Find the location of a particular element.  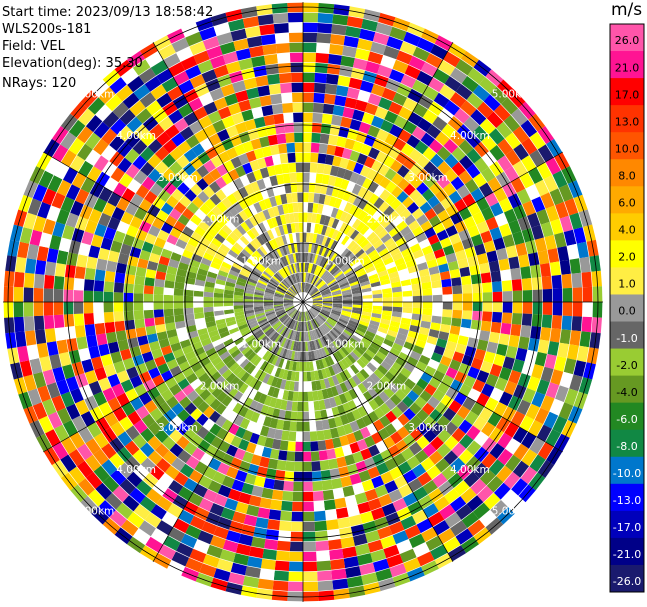

azimuth-spoke is located at coordinates (378, 172).